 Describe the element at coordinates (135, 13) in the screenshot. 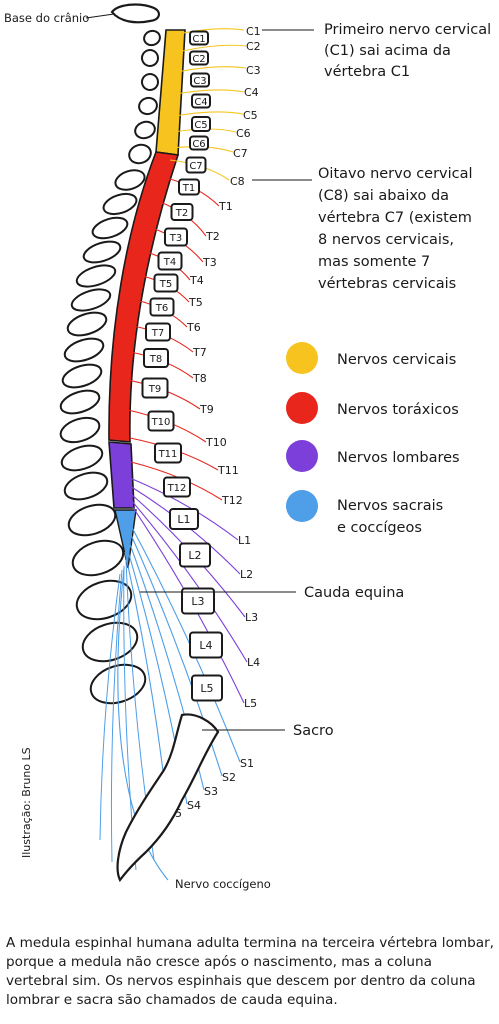

I see `skull-base-shape` at that location.